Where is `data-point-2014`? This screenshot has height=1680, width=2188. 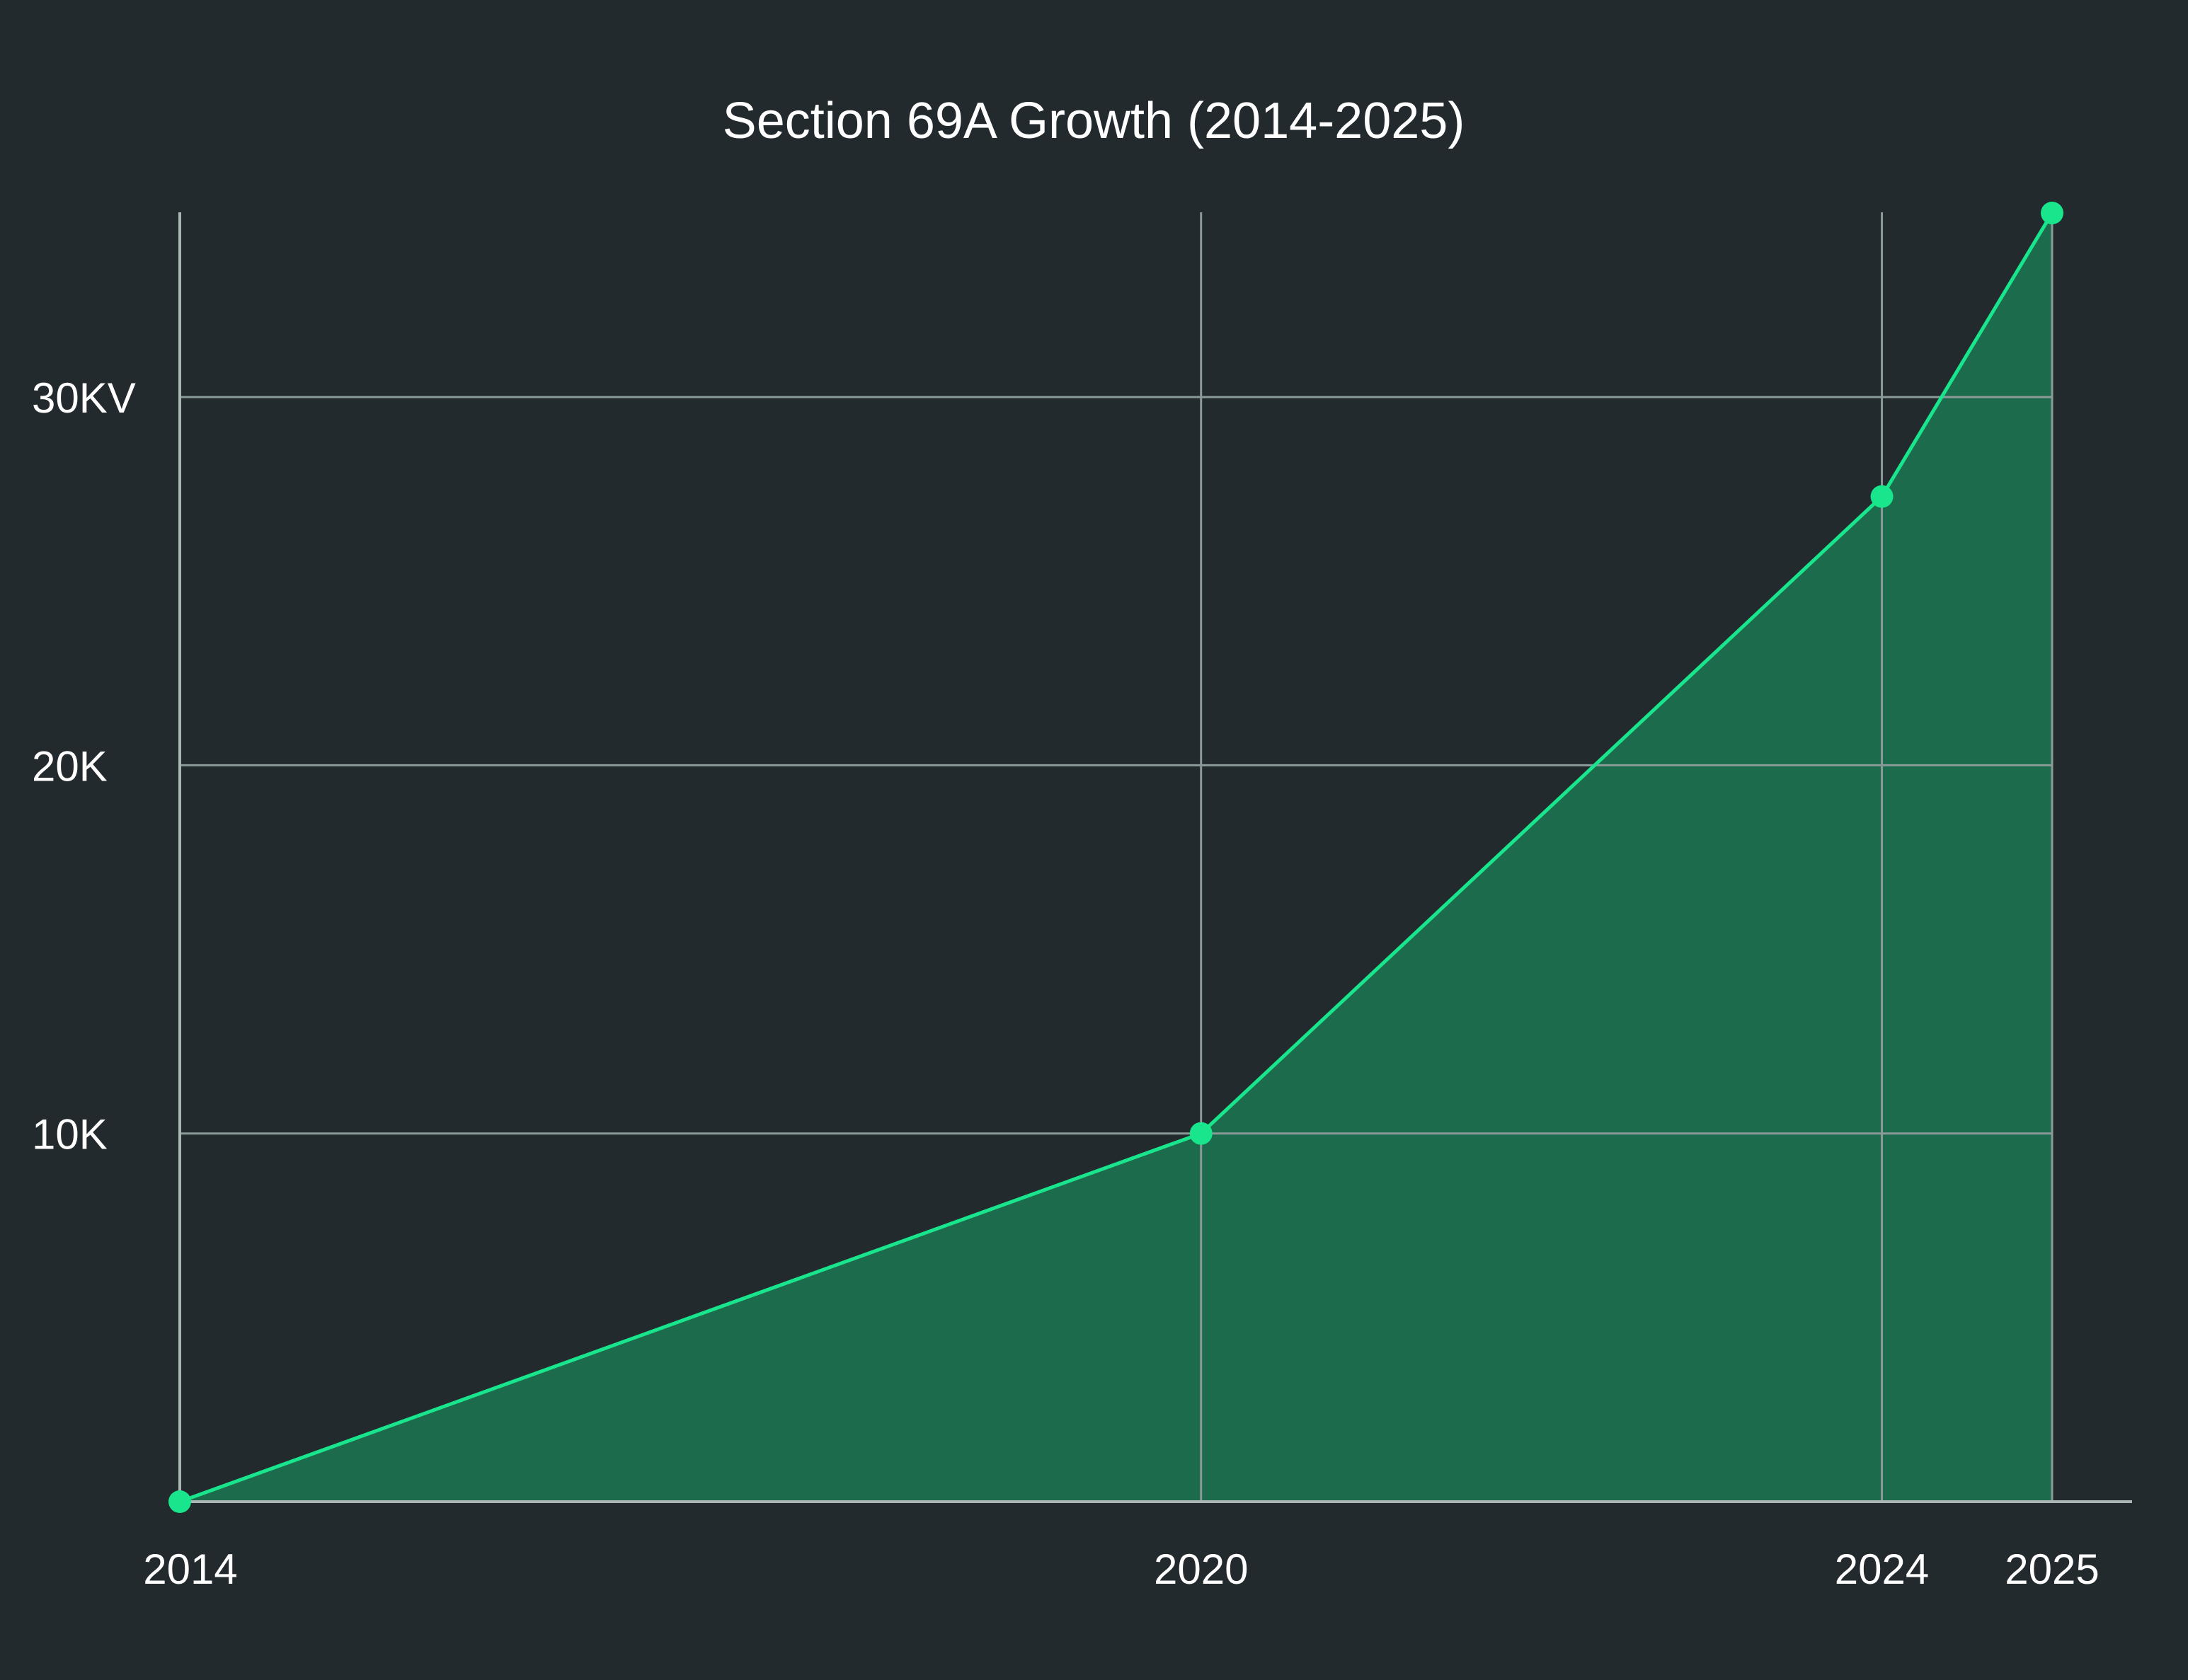 data-point-2014 is located at coordinates (179, 1502).